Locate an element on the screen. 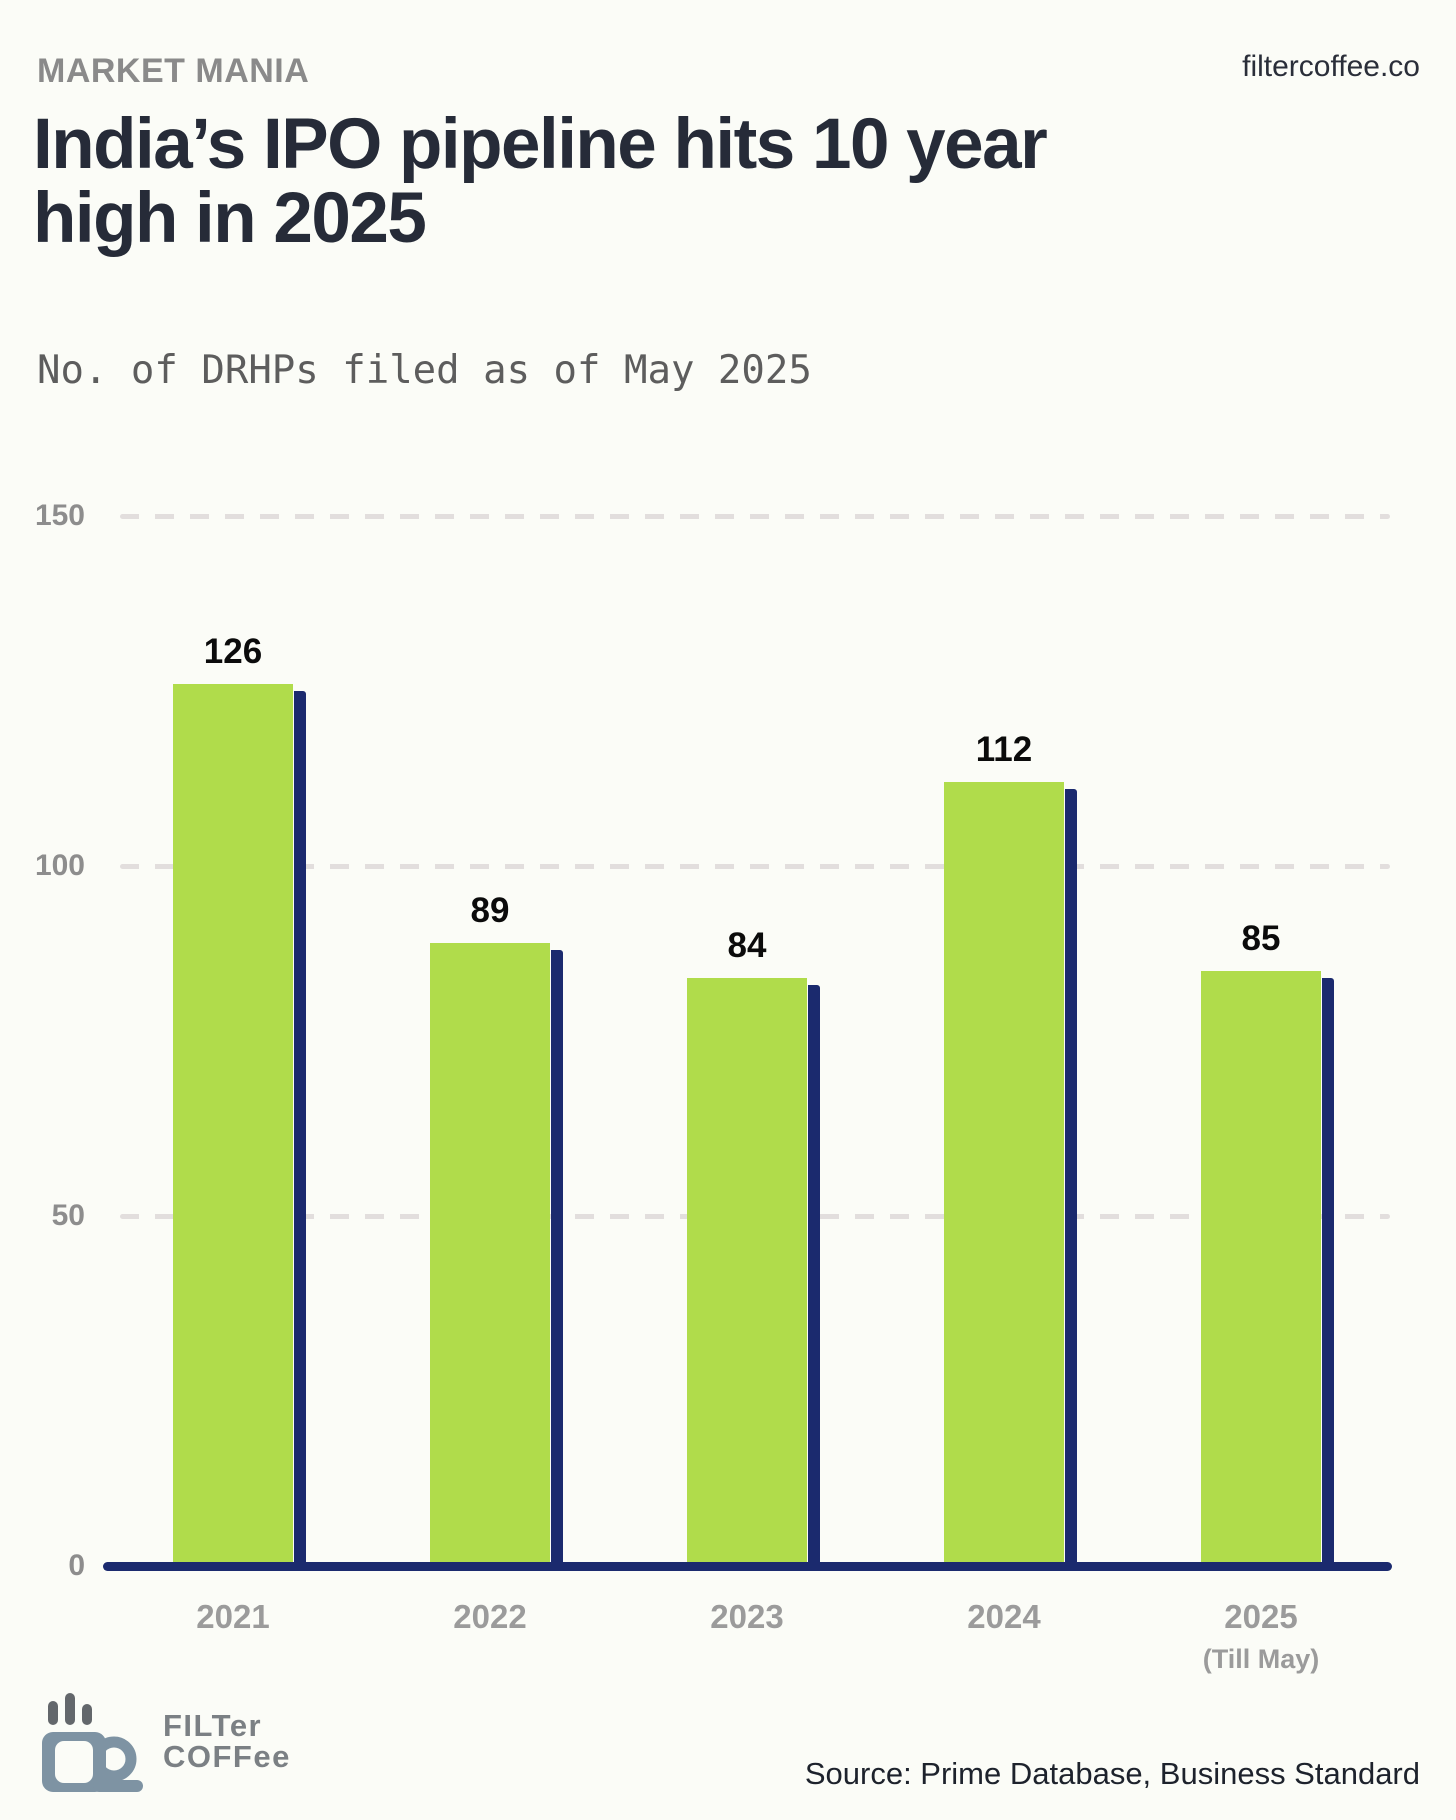 The width and height of the screenshot is (1456, 1820). bar-2025 is located at coordinates (1261, 1270).